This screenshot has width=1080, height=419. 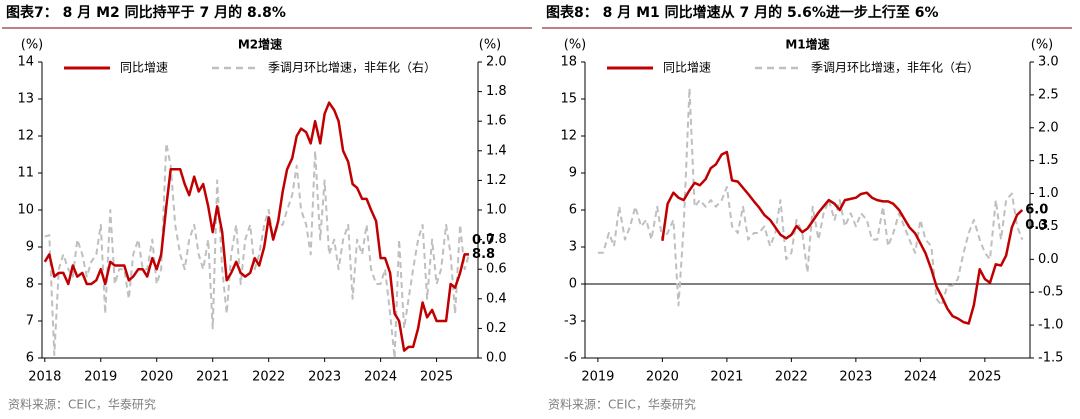 What do you see at coordinates (1048, 94) in the screenshot?
I see `y2-tick-label: 2.5` at bounding box center [1048, 94].